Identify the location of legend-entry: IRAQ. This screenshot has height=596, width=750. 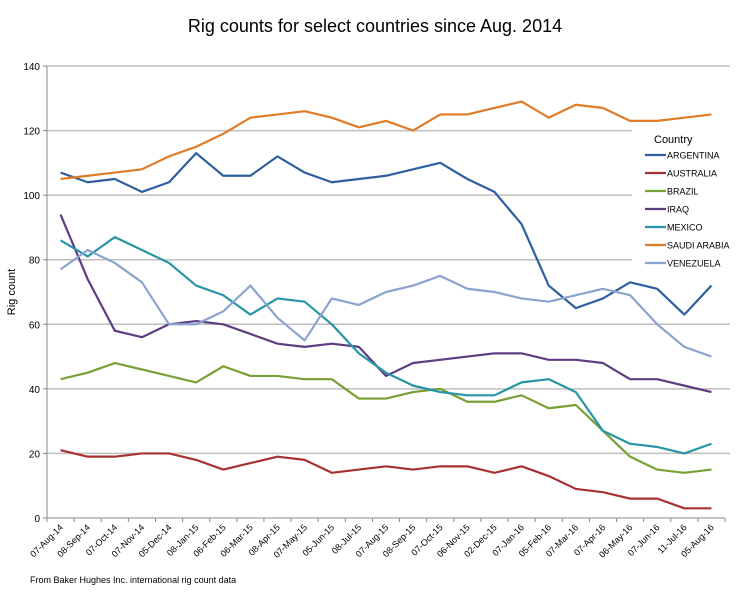
(678, 210).